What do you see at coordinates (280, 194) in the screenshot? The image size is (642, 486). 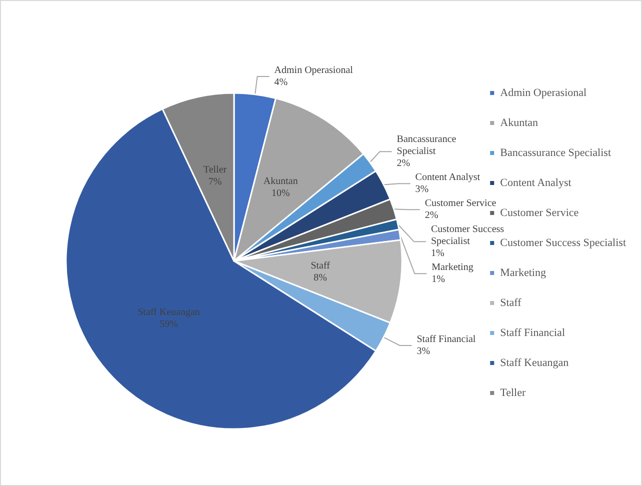 I see `data-label: 10%` at bounding box center [280, 194].